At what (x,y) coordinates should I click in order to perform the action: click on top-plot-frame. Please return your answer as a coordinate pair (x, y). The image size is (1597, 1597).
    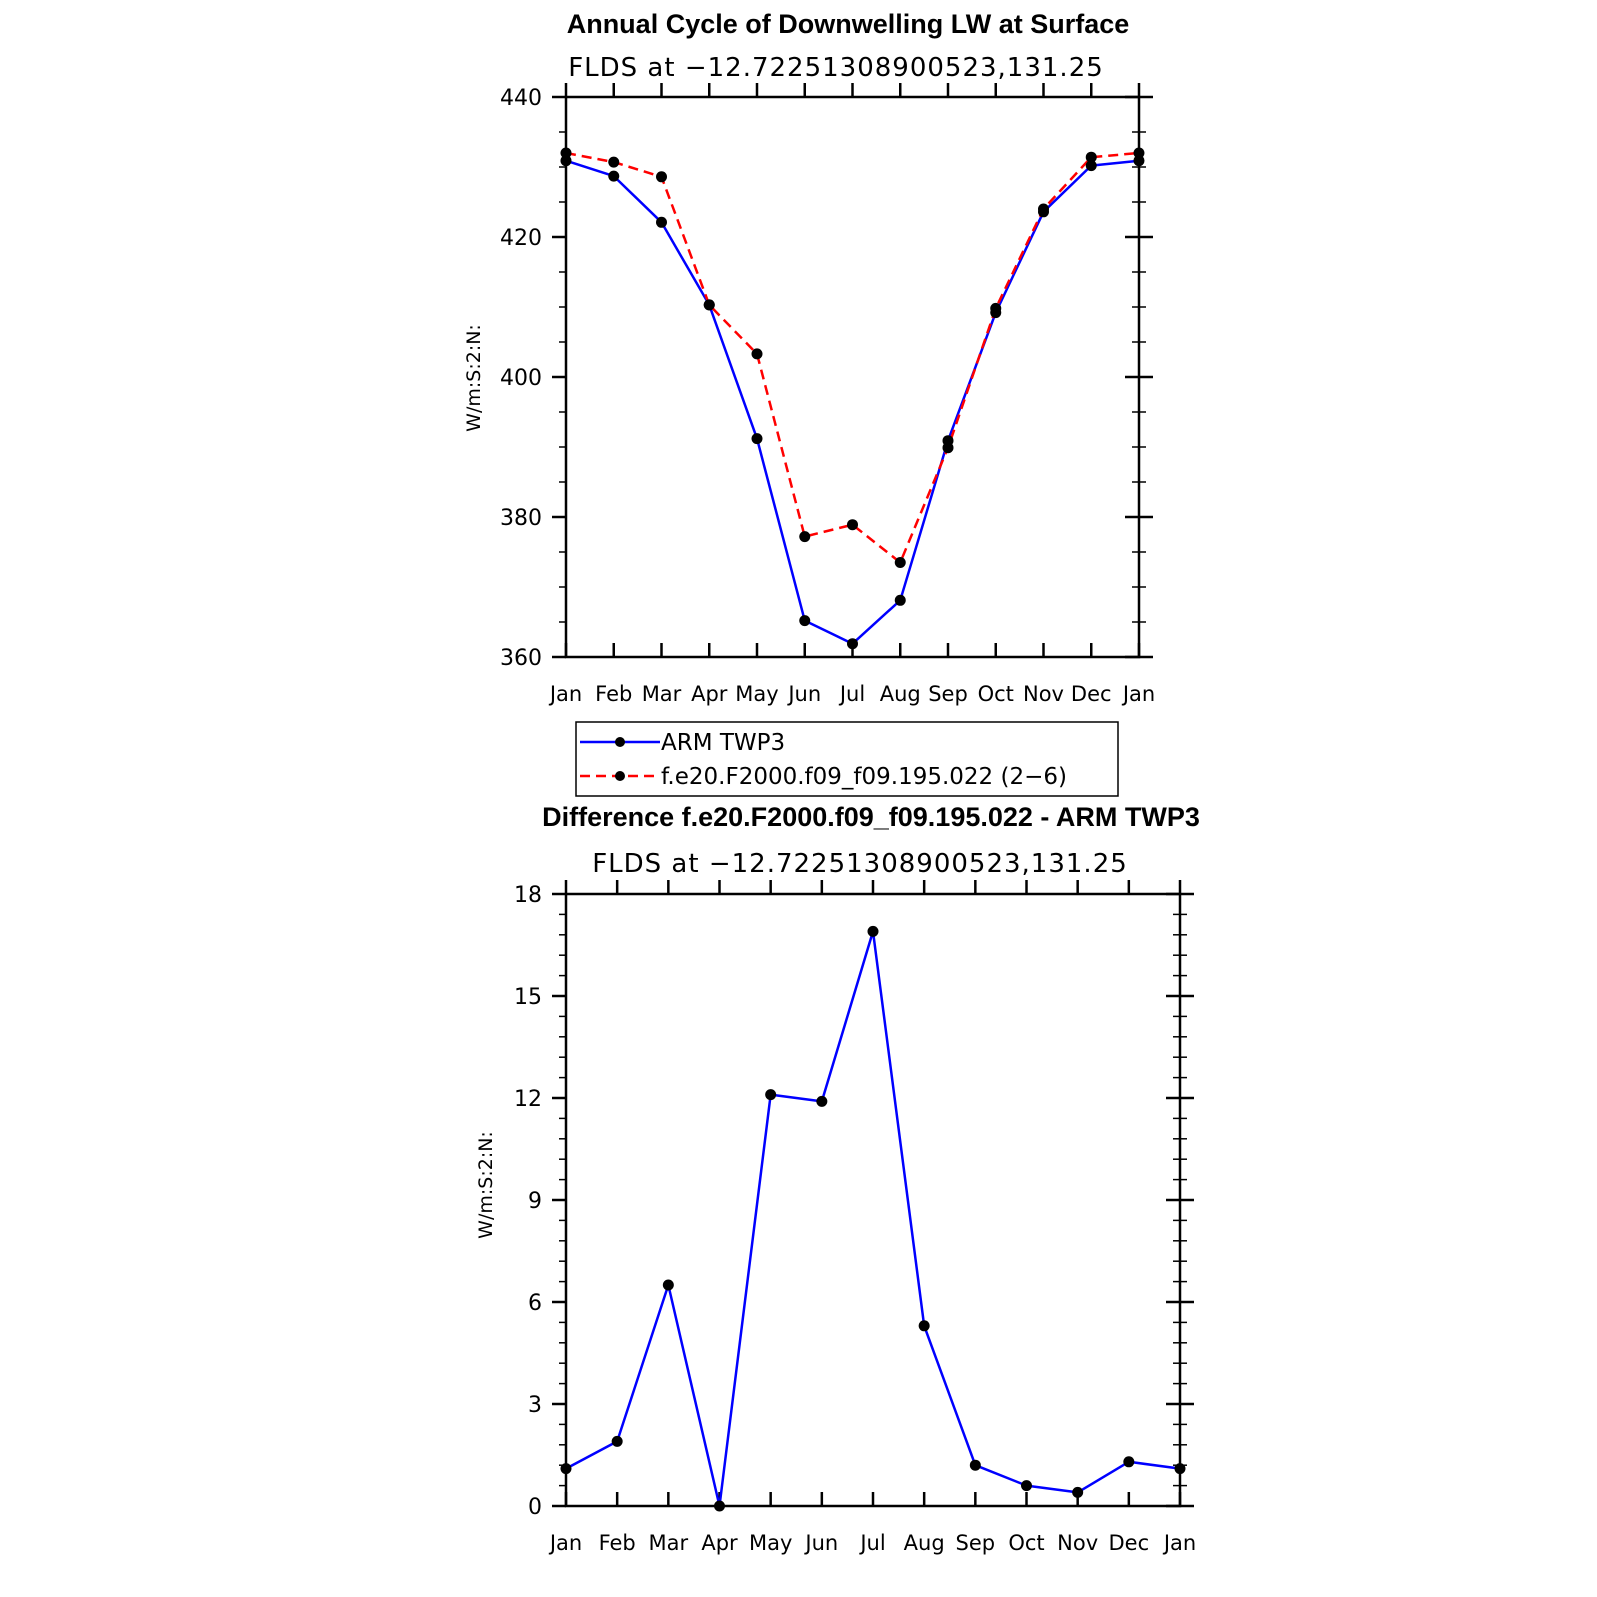
    Looking at the image, I should click on (852, 377).